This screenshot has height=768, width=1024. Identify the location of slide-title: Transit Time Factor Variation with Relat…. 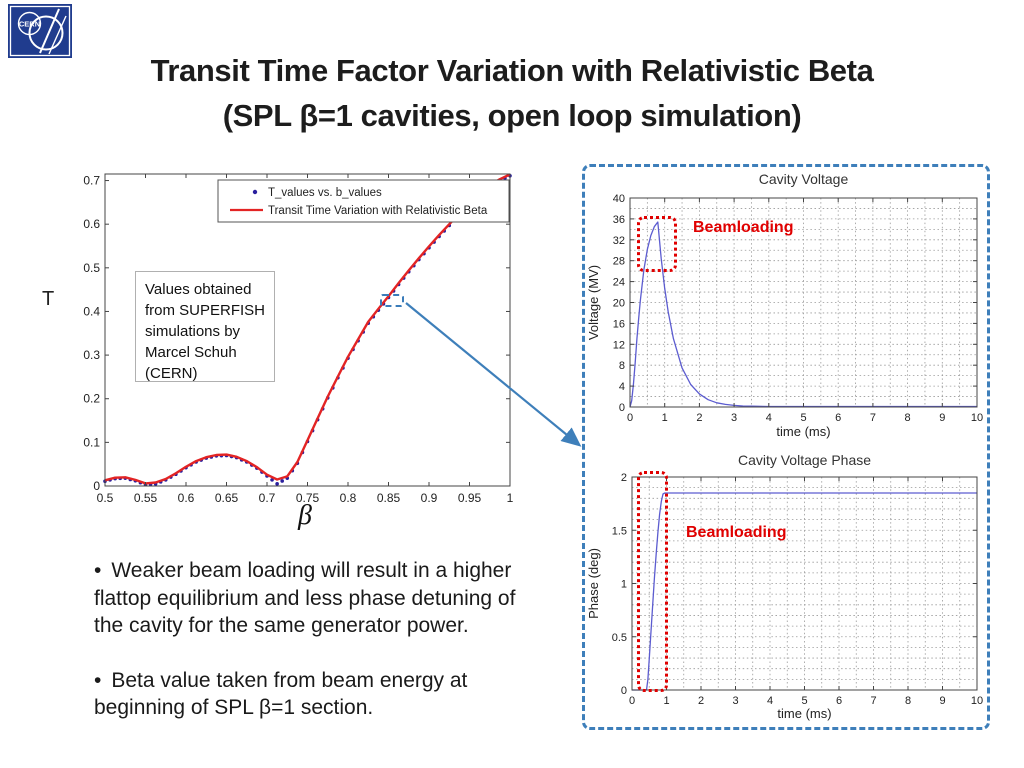
(512, 93).